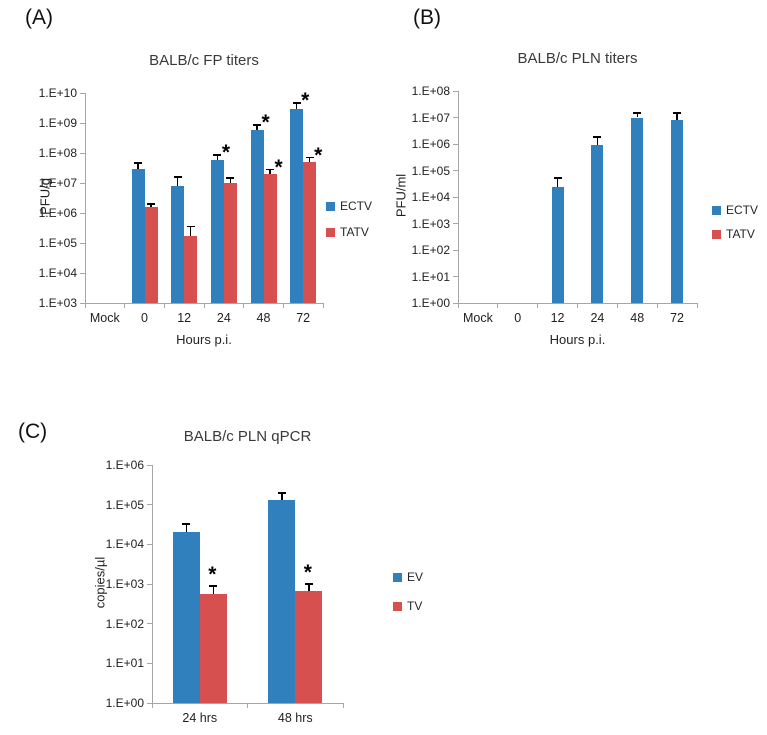  I want to click on panel-label-c: (C), so click(33, 431).